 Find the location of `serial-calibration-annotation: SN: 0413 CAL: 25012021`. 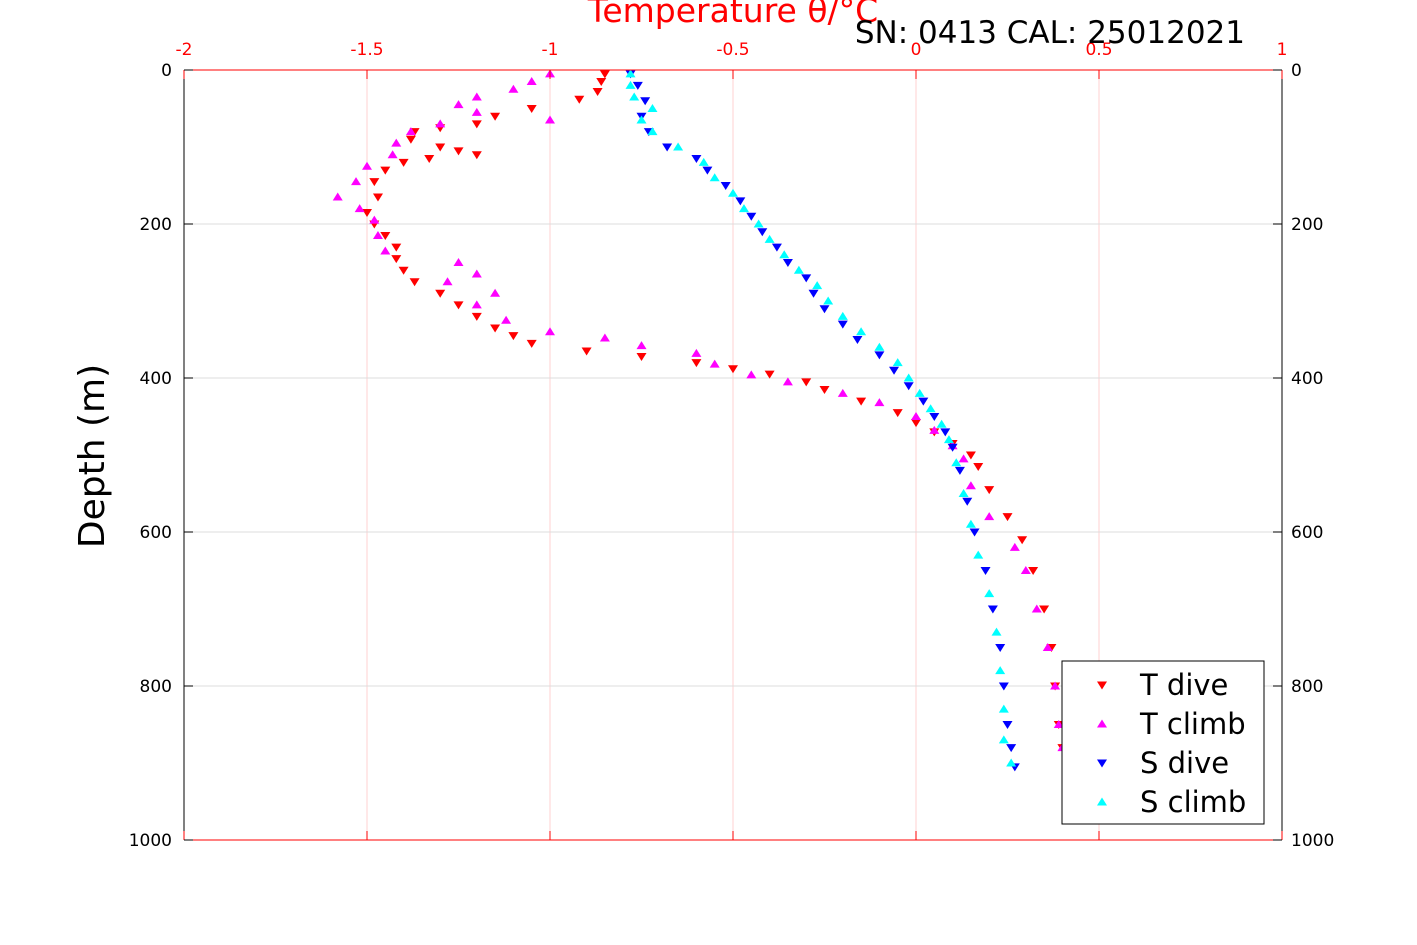

serial-calibration-annotation: SN: 0413 CAL: 25012021 is located at coordinates (1050, 33).